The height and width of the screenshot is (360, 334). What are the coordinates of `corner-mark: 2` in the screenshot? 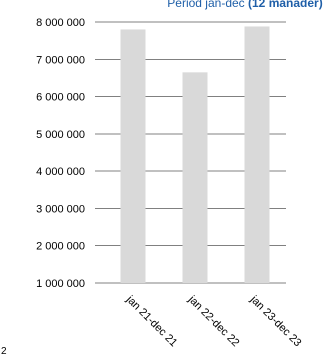 It's located at (4, 351).